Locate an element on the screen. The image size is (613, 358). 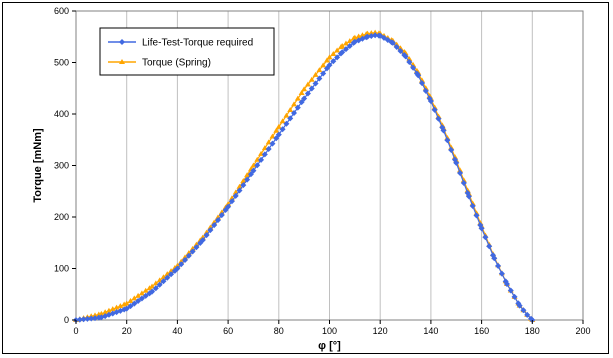
legend-item: Life-Test-Torque required is located at coordinates (180, 43).